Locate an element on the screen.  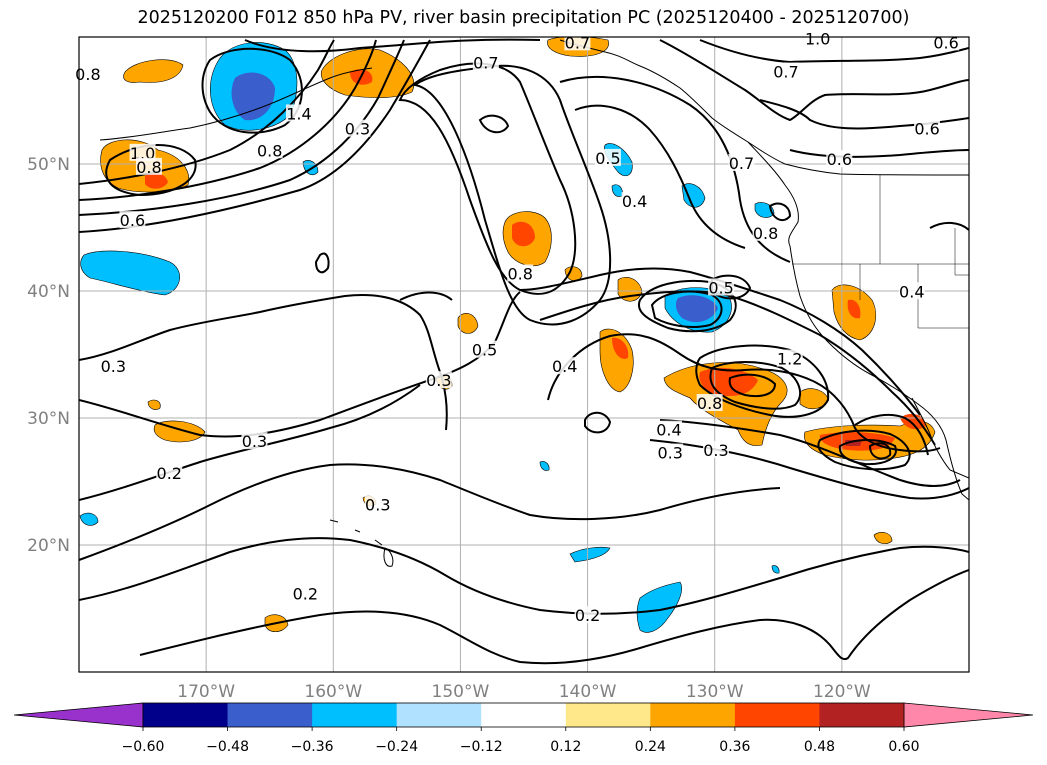
hawaii-islands is located at coordinates (361, 543).